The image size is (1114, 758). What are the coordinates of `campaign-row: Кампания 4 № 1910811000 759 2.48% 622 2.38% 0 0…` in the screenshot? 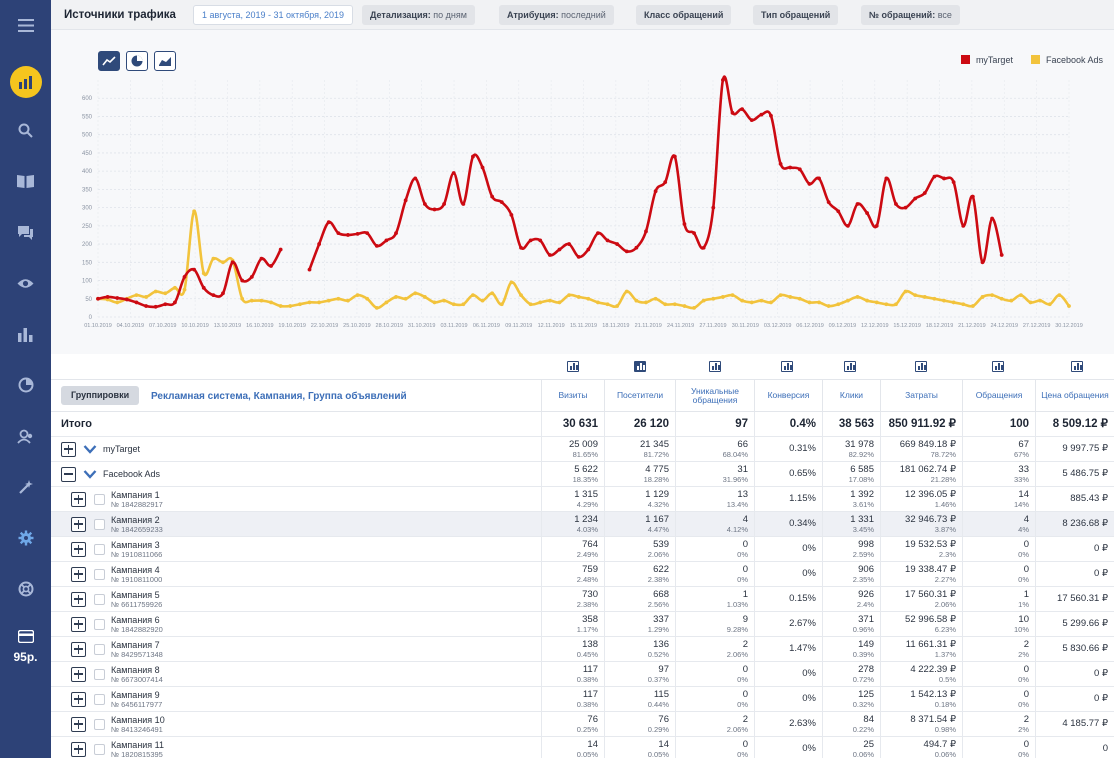 It's located at (582, 574).